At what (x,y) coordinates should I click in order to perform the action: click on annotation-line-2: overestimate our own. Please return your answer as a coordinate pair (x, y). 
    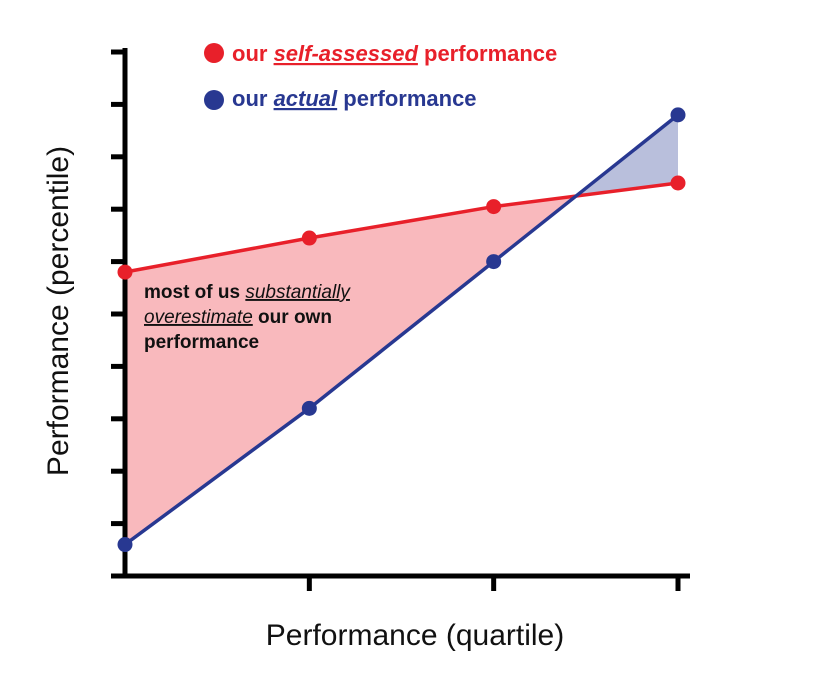
    Looking at the image, I should click on (238, 317).